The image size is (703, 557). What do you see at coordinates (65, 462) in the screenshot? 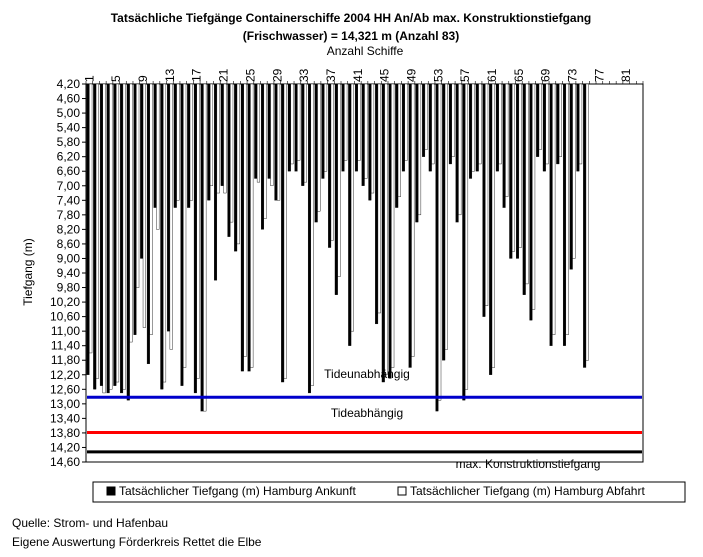
I see `y-tick-label: 14,60` at bounding box center [65, 462].